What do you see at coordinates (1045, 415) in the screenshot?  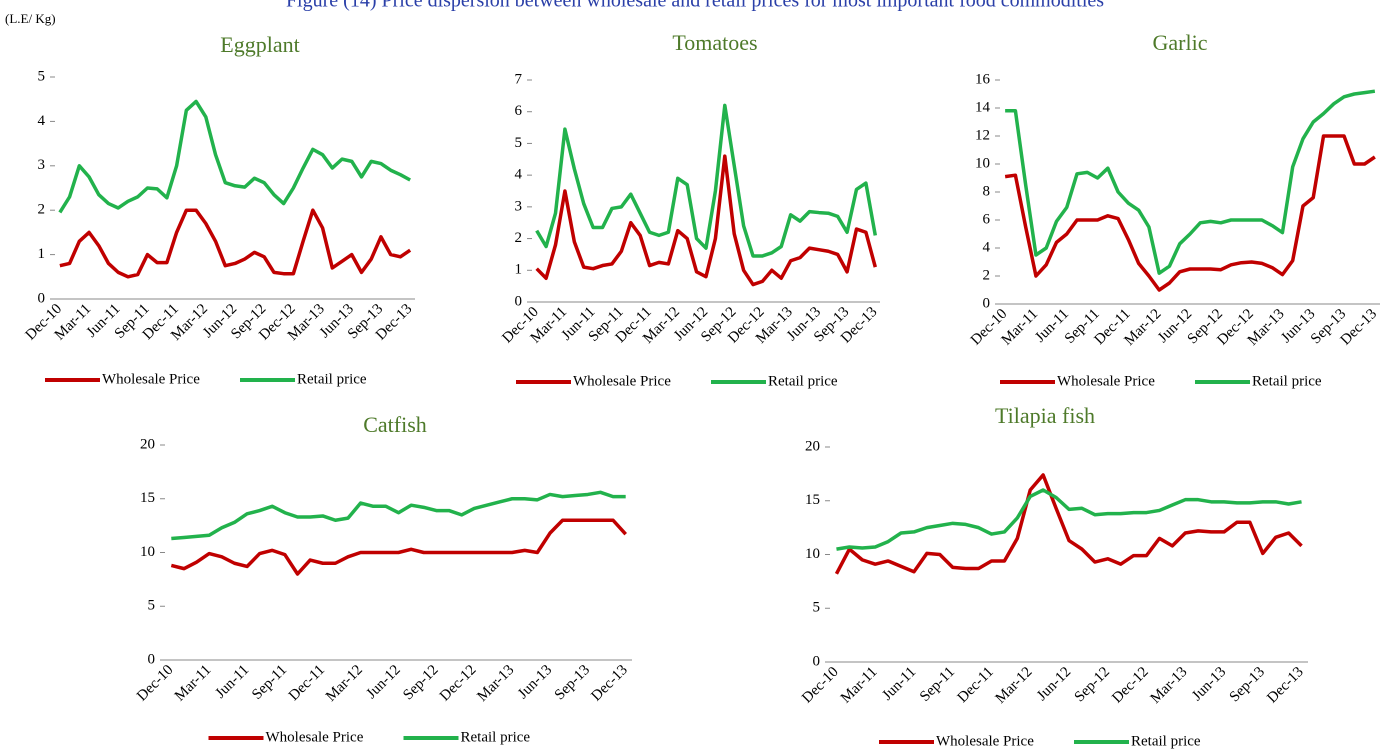 I see `chart-title: Tilapia fish` at bounding box center [1045, 415].